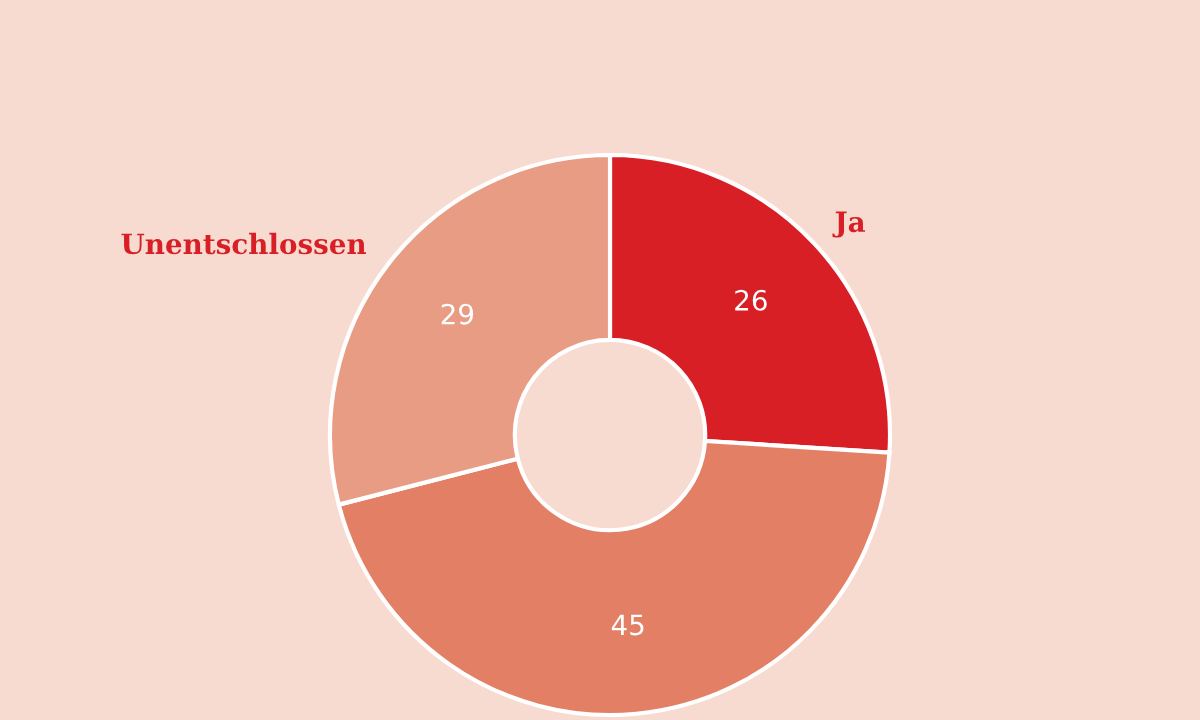 The height and width of the screenshot is (720, 1200). Describe the element at coordinates (627, 625) in the screenshot. I see `data-label: 45` at that location.